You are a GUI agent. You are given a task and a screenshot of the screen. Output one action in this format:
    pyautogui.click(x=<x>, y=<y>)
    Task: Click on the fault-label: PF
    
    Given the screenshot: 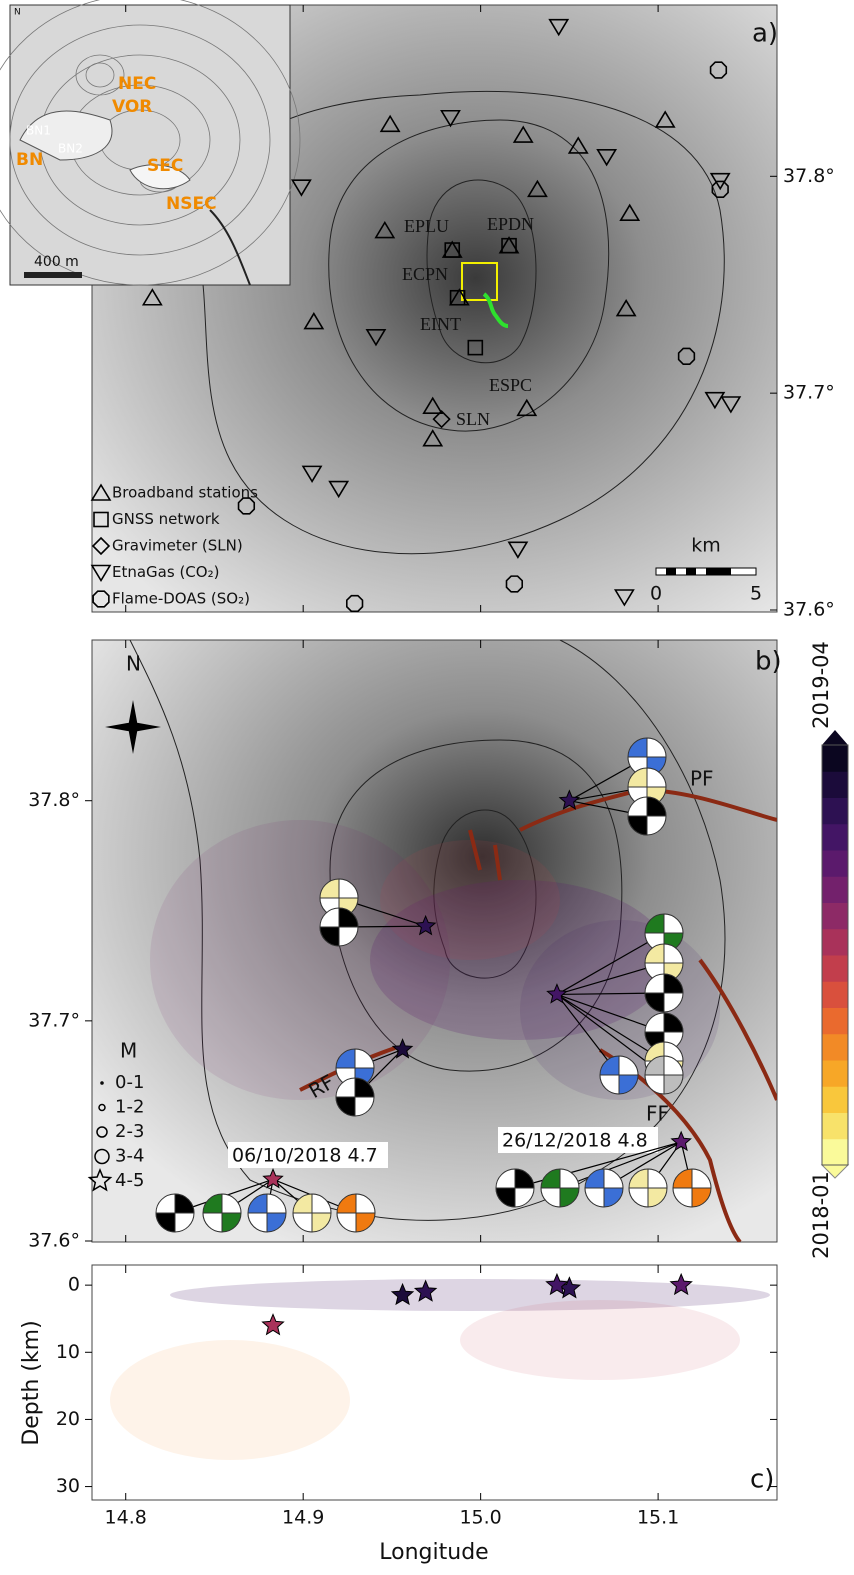 What is the action you would take?
    pyautogui.click(x=702, y=779)
    